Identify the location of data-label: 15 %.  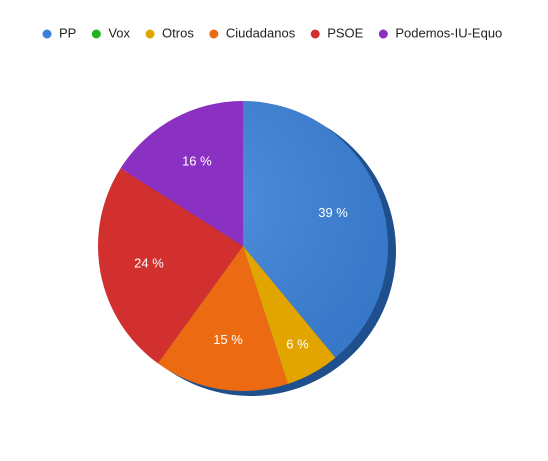
(228, 339).